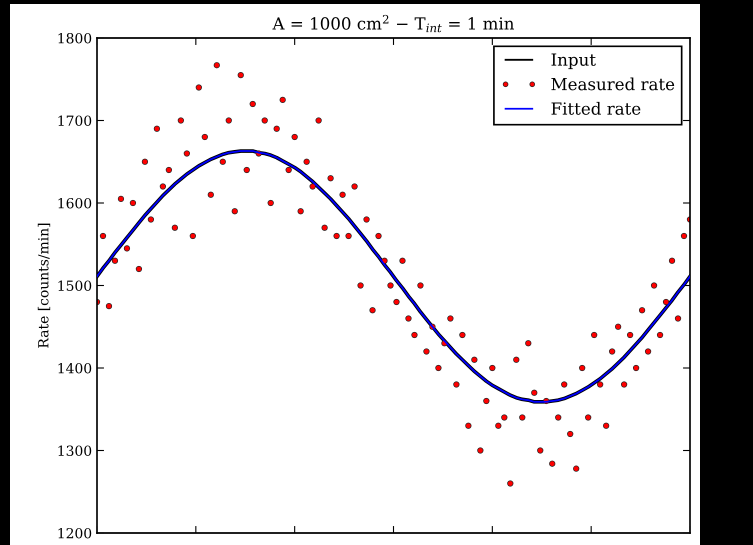  Describe the element at coordinates (596, 108) in the screenshot. I see `legend-label: Fitted rate` at that location.